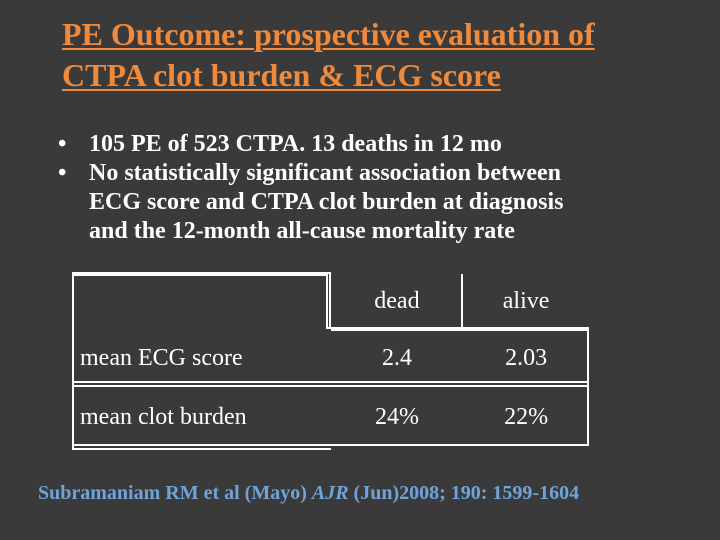 The width and height of the screenshot is (720, 540). What do you see at coordinates (328, 34) in the screenshot?
I see `slide-title-line-1: PE Outcome: prospective evaluation of` at bounding box center [328, 34].